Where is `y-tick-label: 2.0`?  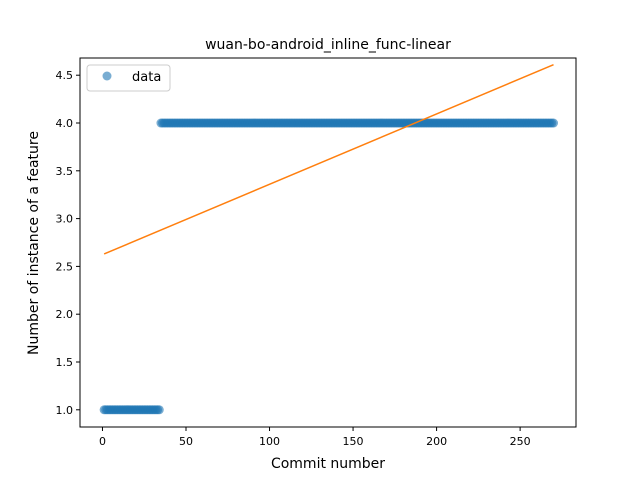 y-tick-label: 2.0 is located at coordinates (65, 314).